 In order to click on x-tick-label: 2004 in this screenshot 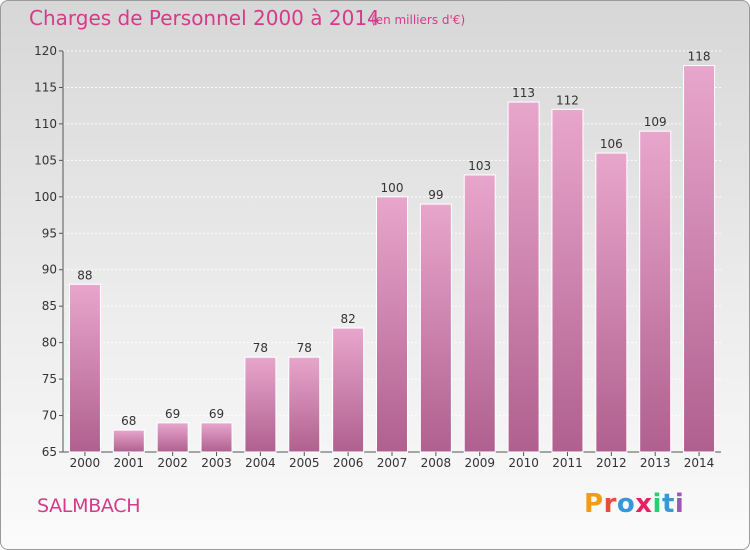, I will do `click(260, 463)`.